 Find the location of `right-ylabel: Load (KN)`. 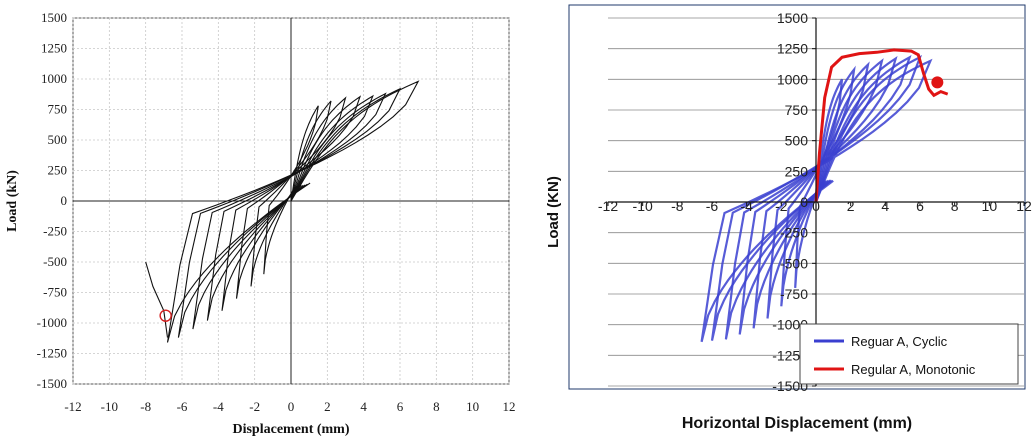

right-ylabel: Load (KN) is located at coordinates (553, 212).